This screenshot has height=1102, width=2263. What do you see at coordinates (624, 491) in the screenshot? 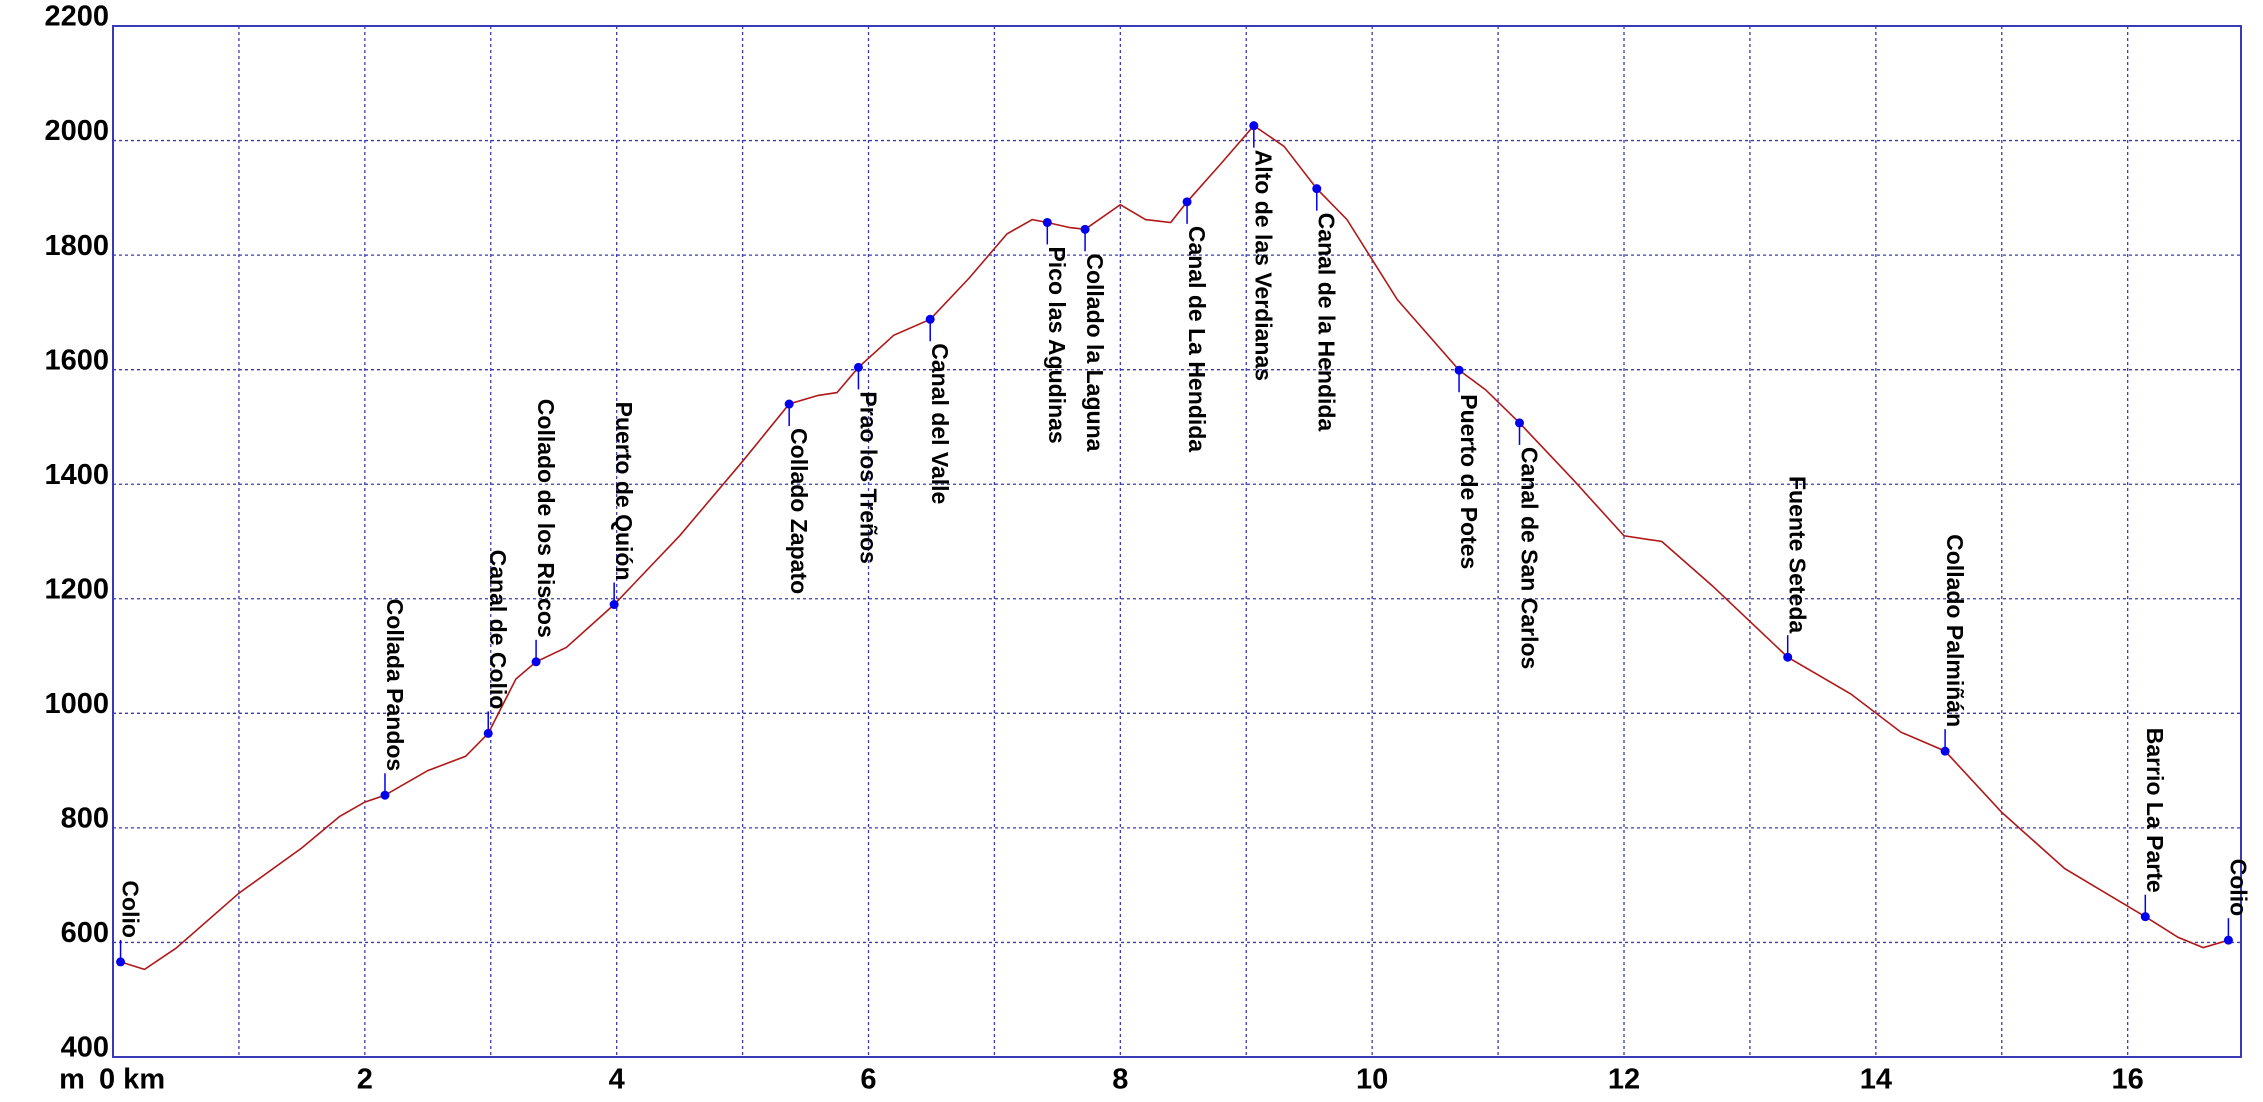
I see `waypoint-label: Puerto de Quión` at bounding box center [624, 491].